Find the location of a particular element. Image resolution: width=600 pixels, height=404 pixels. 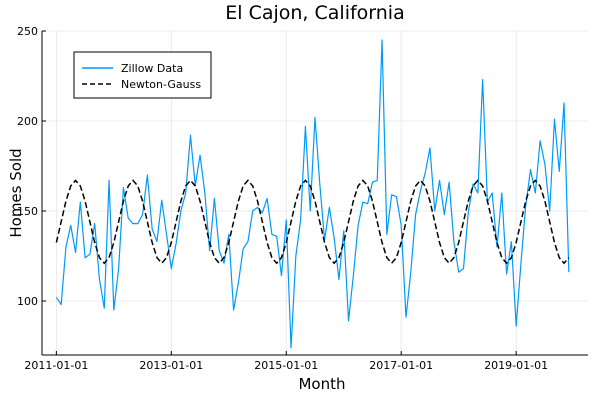

x-axis-label: Month is located at coordinates (321, 384).